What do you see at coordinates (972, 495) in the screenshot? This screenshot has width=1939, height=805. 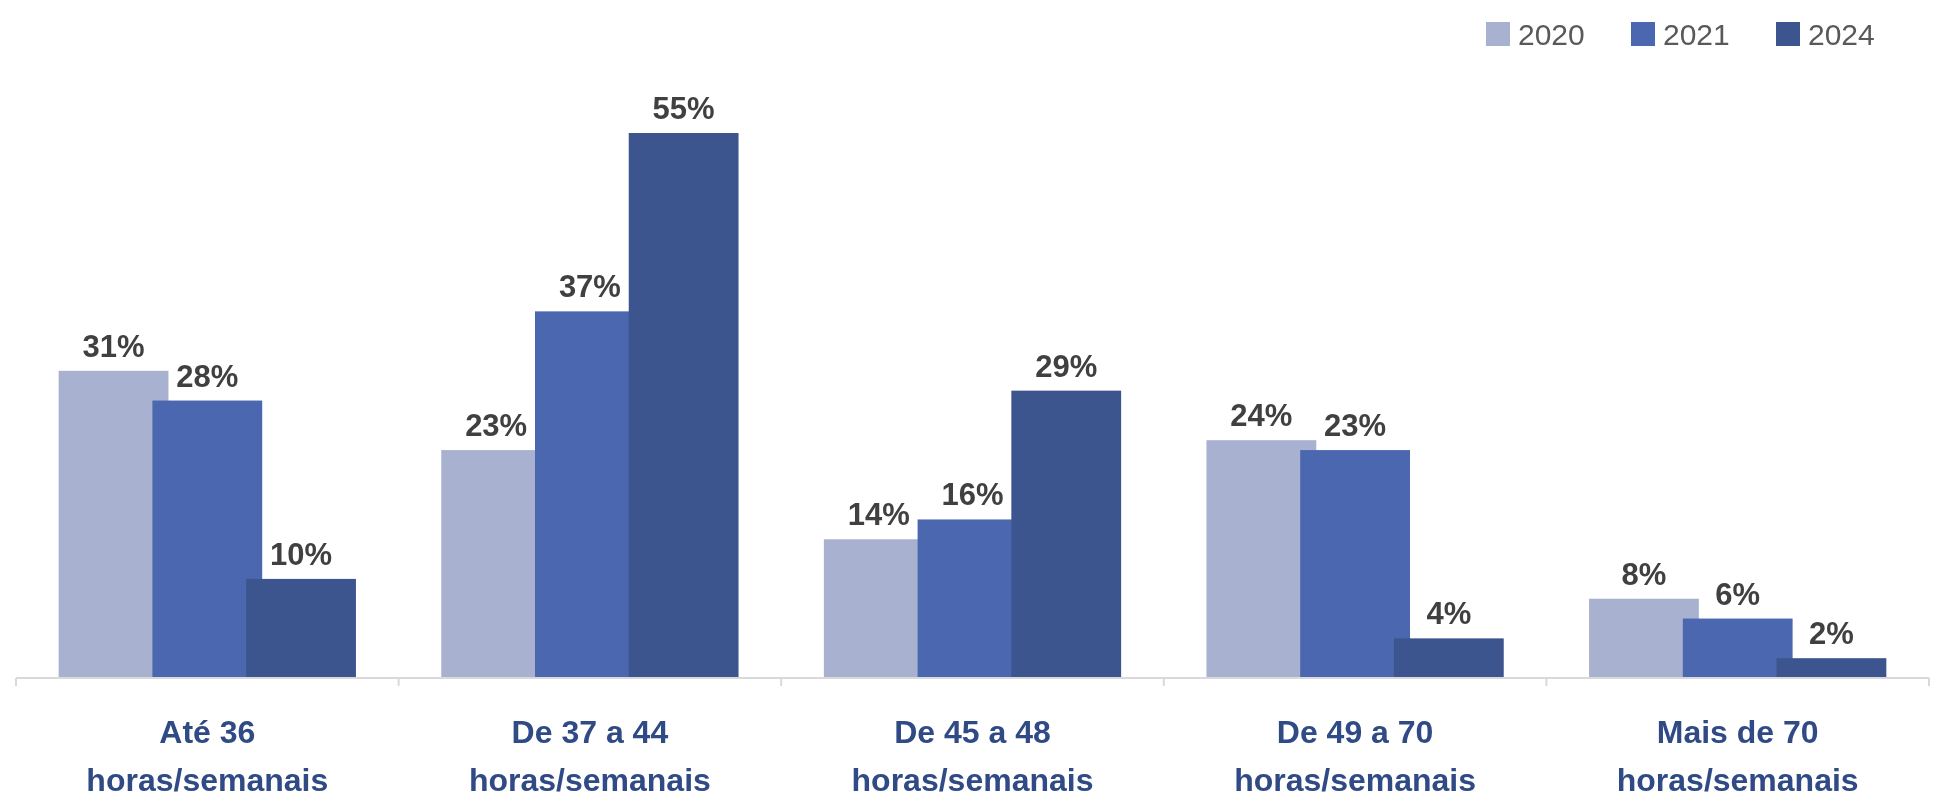 I see `data-label: 16%` at bounding box center [972, 495].